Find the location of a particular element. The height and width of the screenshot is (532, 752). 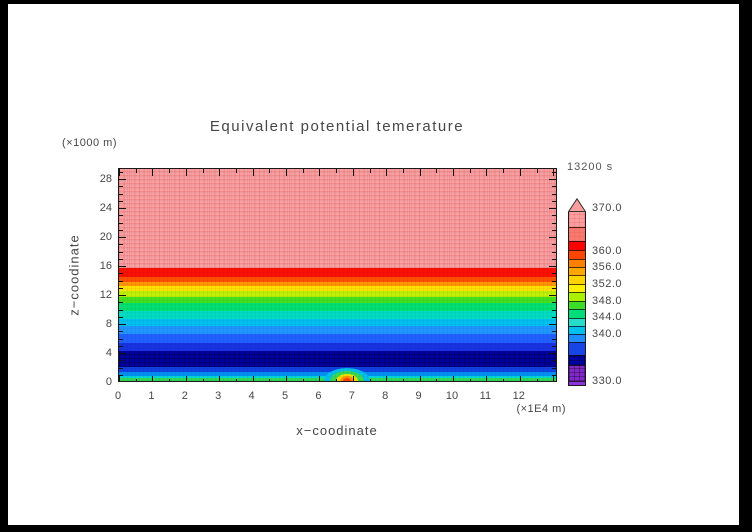

time-label: 13200 s is located at coordinates (590, 167).